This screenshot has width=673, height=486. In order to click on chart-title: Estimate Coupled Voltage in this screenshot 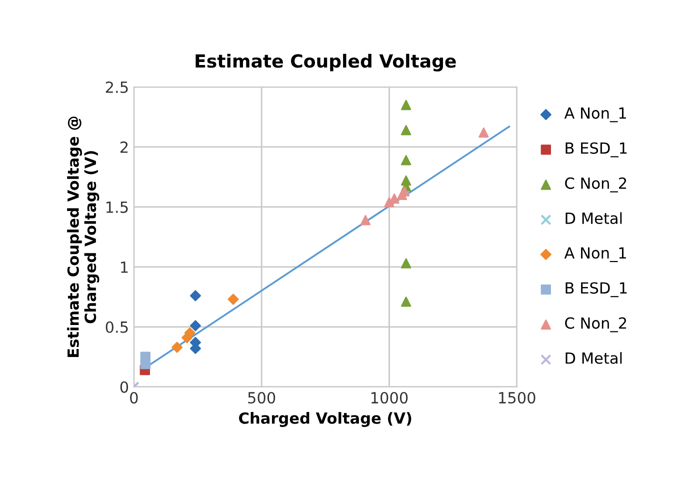, I will do `click(326, 63)`.